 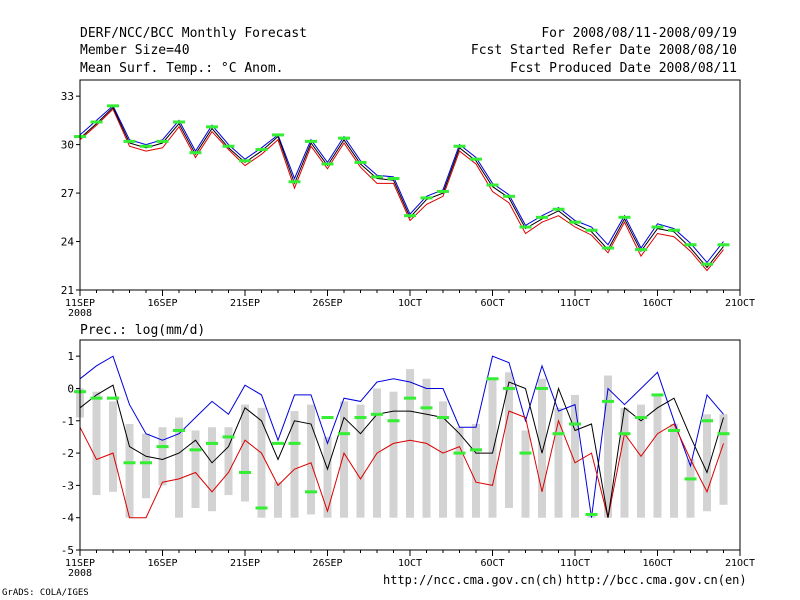 What do you see at coordinates (80, 313) in the screenshot?
I see `temp-x-tick-sublabel: 2008` at bounding box center [80, 313].